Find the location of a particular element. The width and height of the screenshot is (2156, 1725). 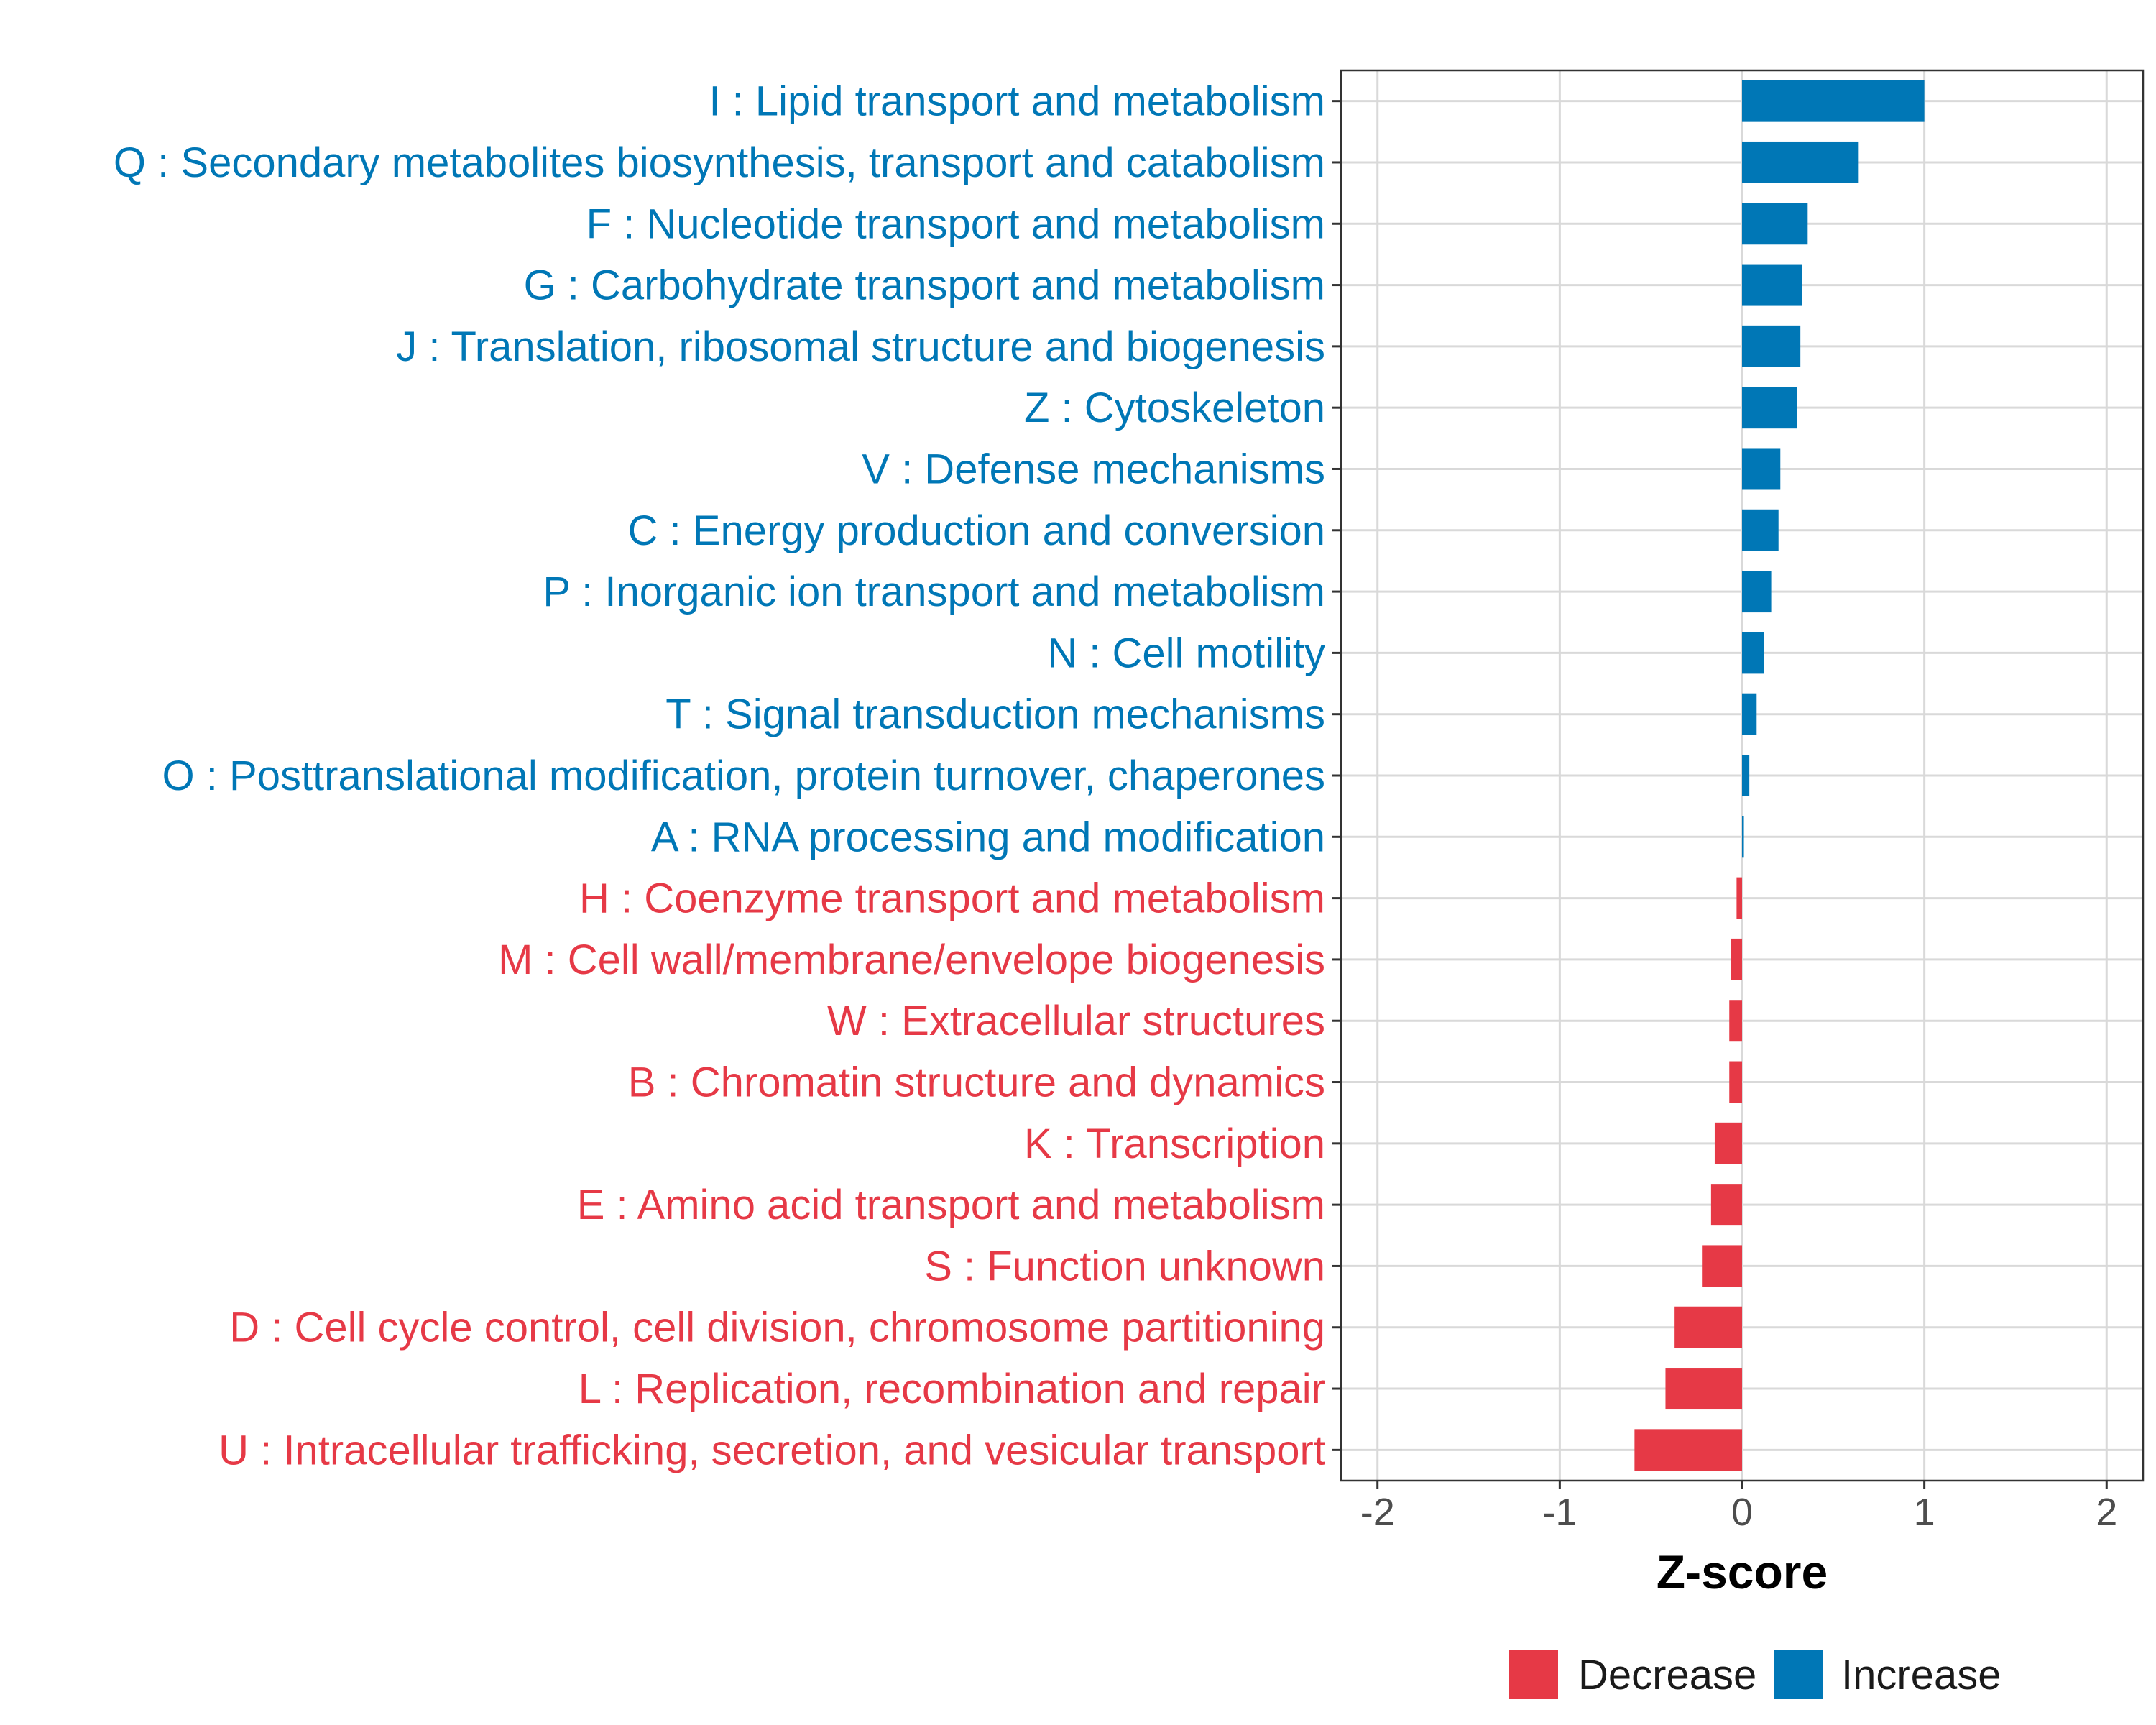

x-tick-label: -1 is located at coordinates (1559, 1512).